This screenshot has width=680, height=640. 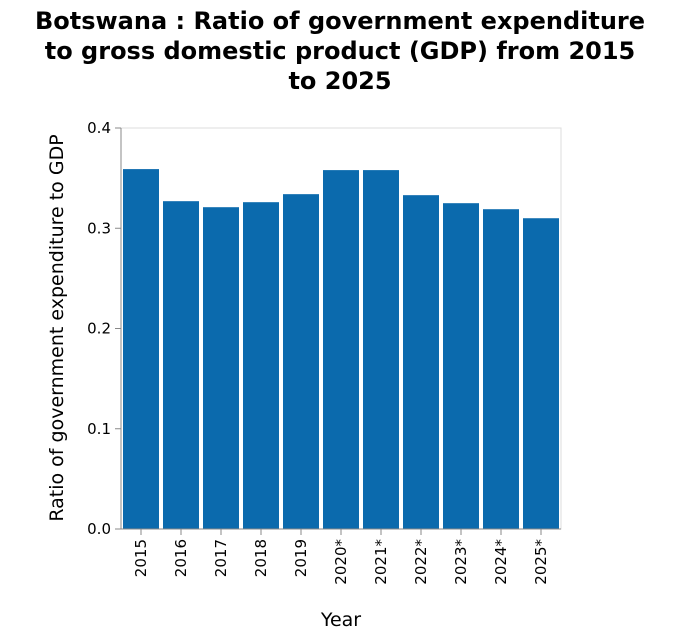 I want to click on x-tick-label: 2021*, so click(x=381, y=562).